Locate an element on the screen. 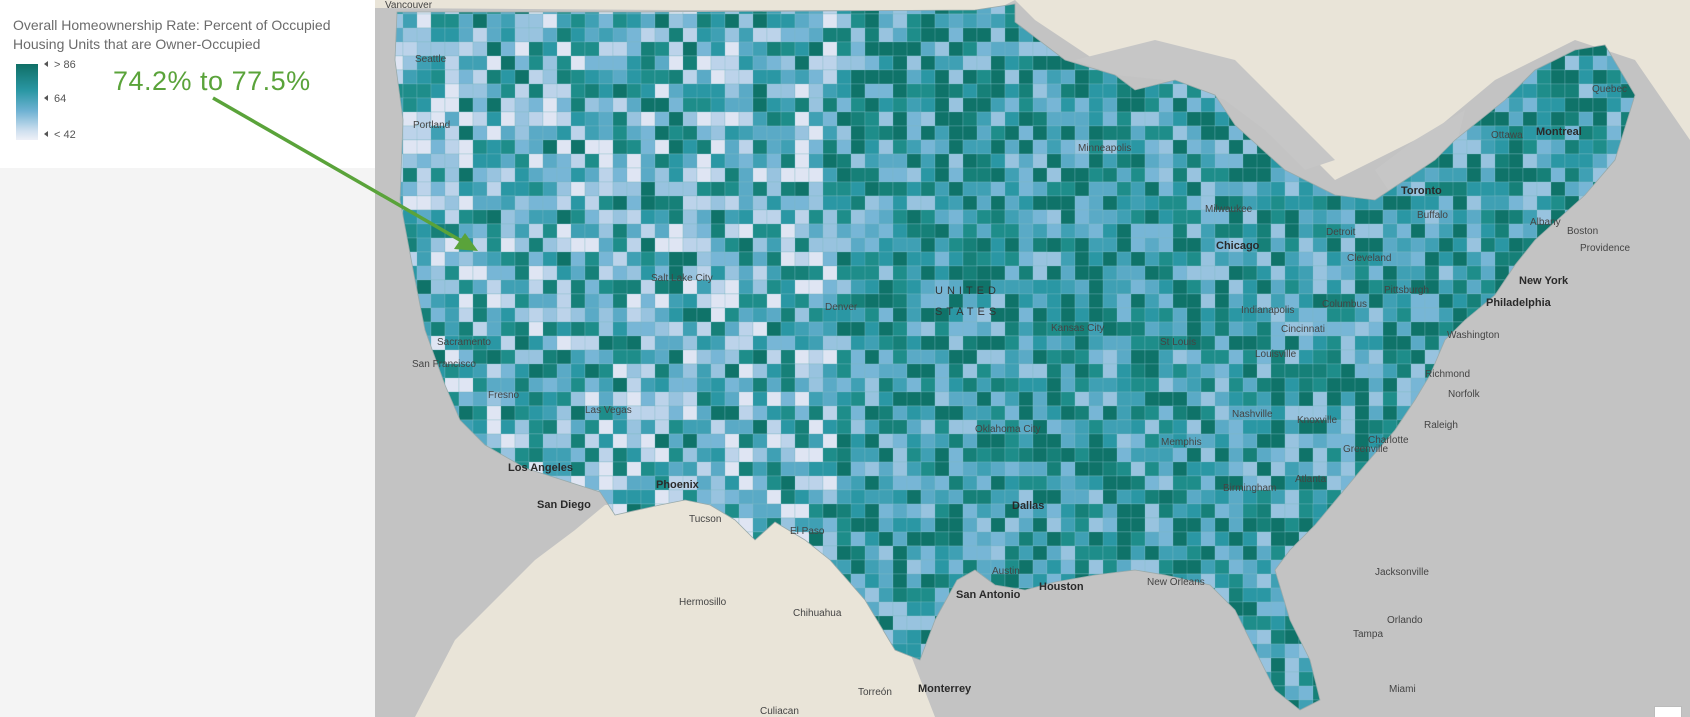  city-label-boston: Boston is located at coordinates (1582, 231).